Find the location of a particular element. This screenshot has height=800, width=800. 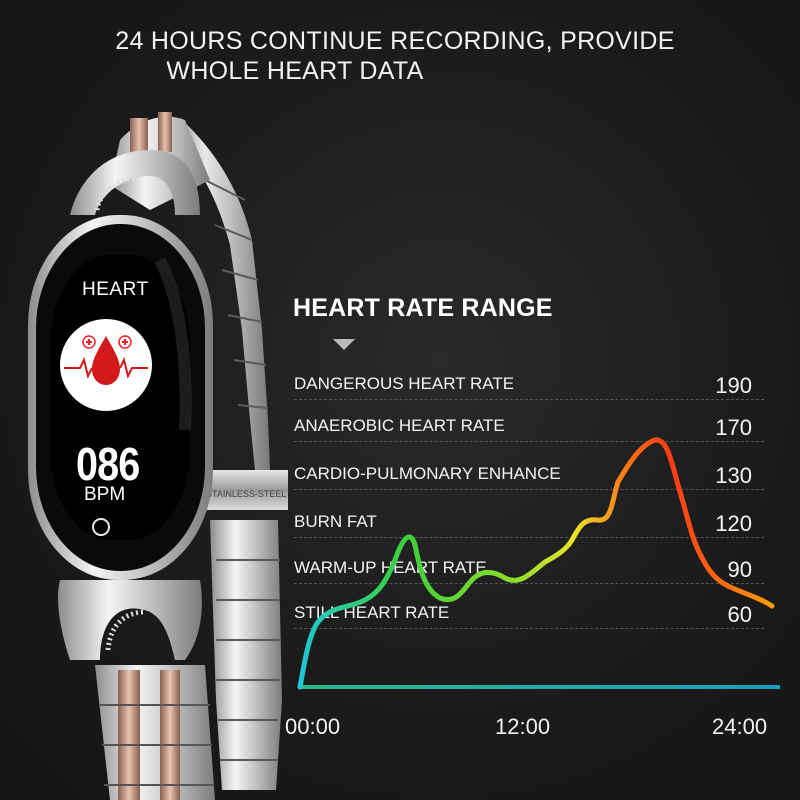

clasp-text: STAINLESS-STEEL is located at coordinates (246, 494).